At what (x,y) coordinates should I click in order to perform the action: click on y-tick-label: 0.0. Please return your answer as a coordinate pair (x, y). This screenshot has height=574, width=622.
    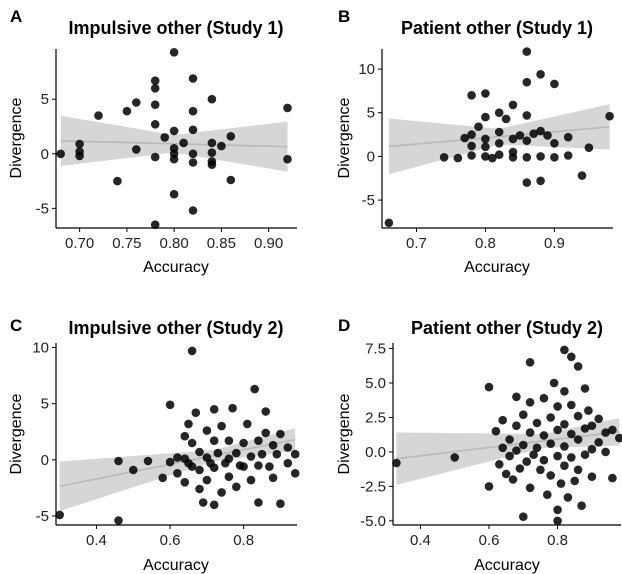
    Looking at the image, I should click on (375, 452).